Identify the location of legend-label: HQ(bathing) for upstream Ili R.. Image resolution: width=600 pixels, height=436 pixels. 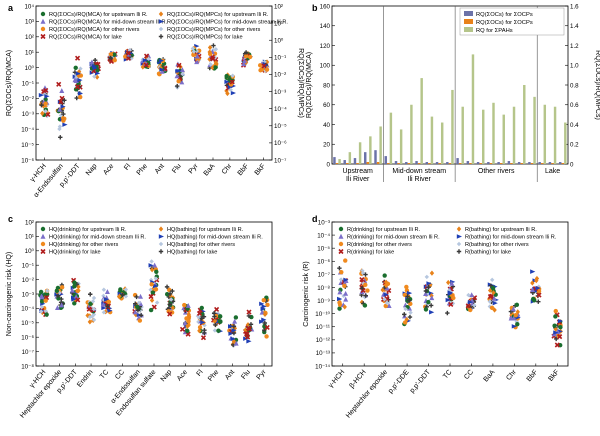
(205, 230).